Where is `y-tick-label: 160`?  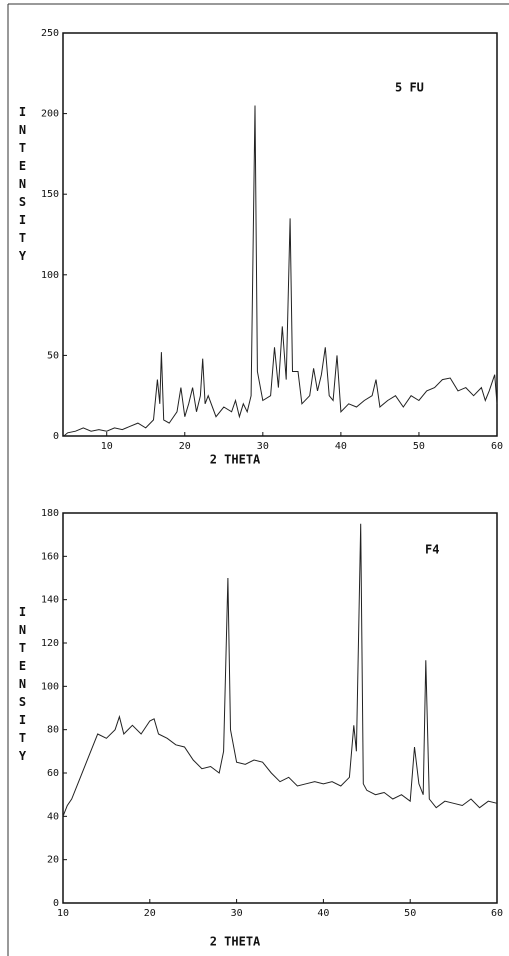 y-tick-label: 160 is located at coordinates (50, 556).